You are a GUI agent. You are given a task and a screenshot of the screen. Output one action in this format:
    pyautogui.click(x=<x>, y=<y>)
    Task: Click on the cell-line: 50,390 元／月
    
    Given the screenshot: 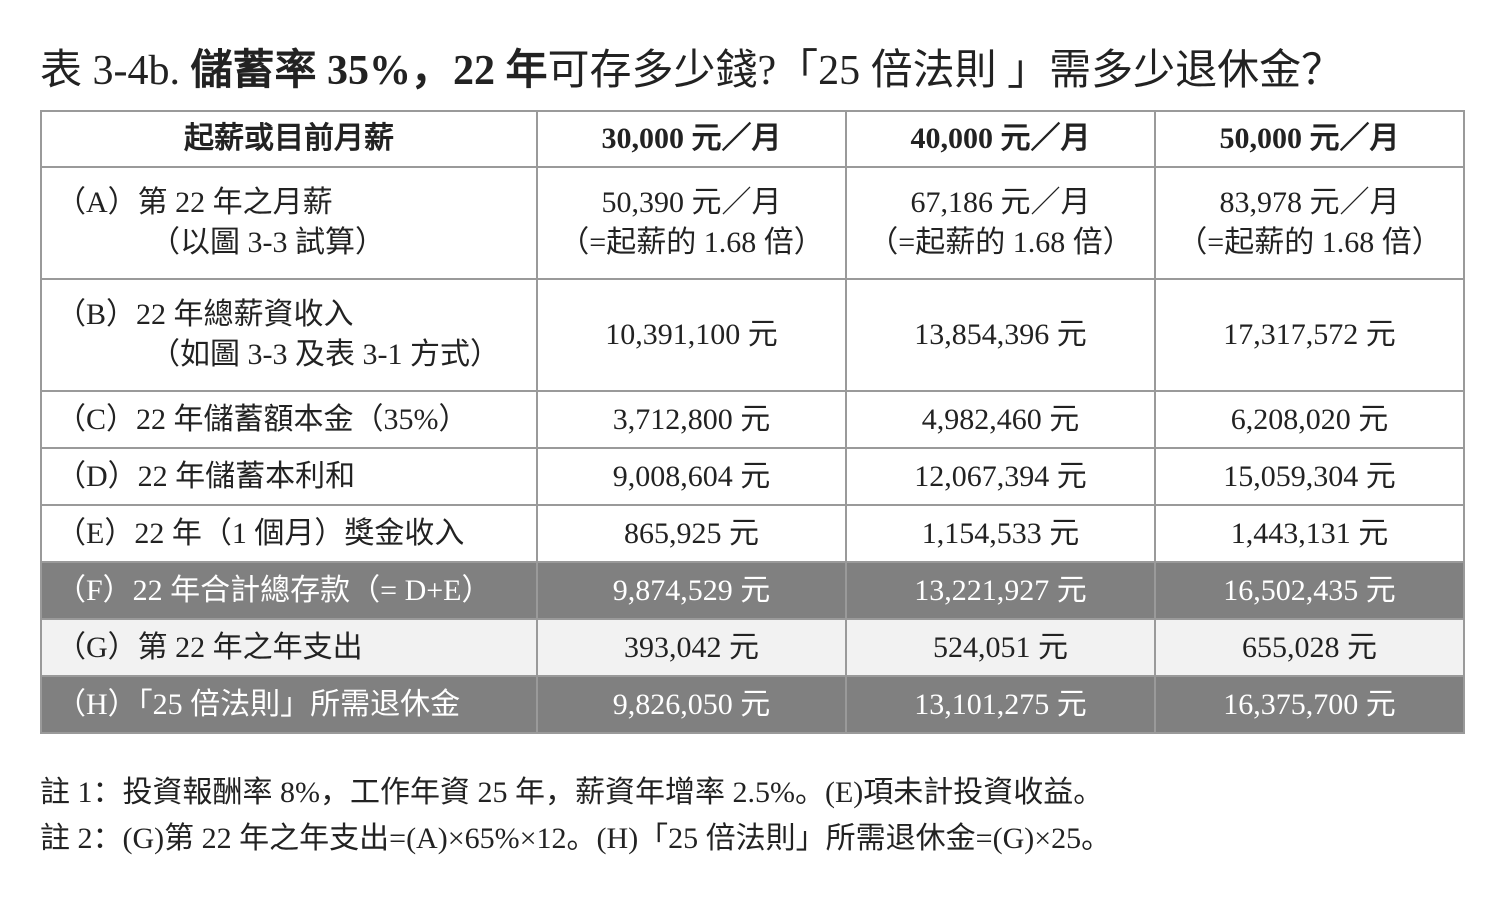 What is the action you would take?
    pyautogui.click(x=691, y=202)
    